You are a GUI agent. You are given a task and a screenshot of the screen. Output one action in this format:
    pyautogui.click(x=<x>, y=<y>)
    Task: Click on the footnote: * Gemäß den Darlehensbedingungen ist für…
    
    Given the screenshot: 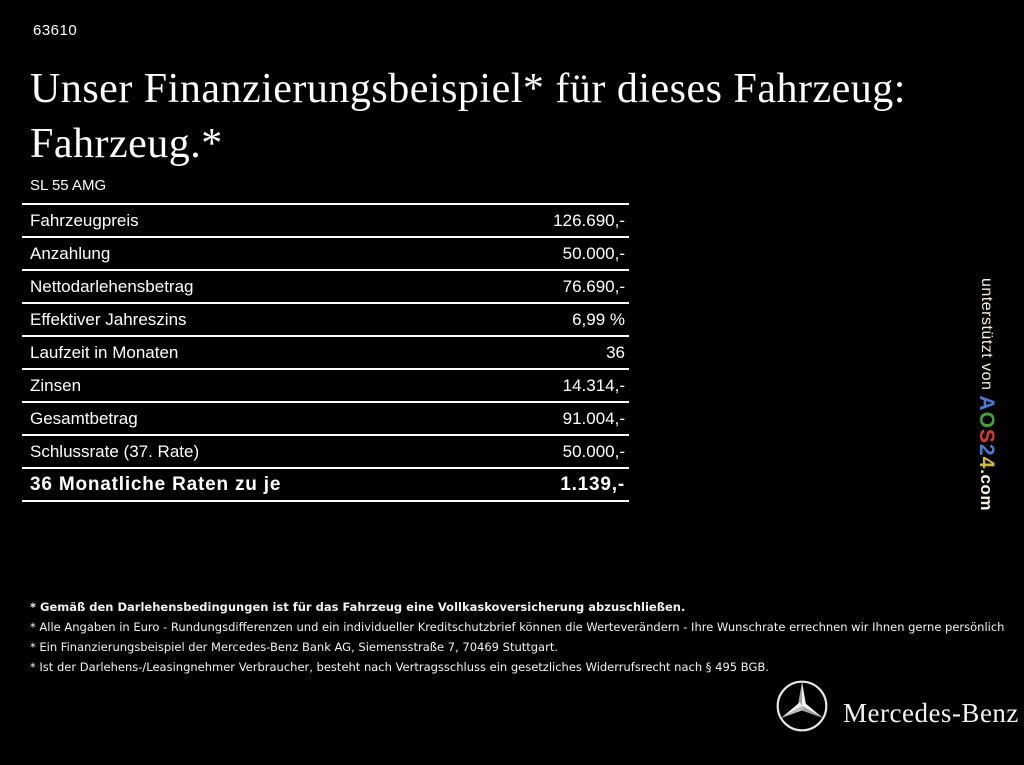 What is the action you would take?
    pyautogui.click(x=358, y=607)
    